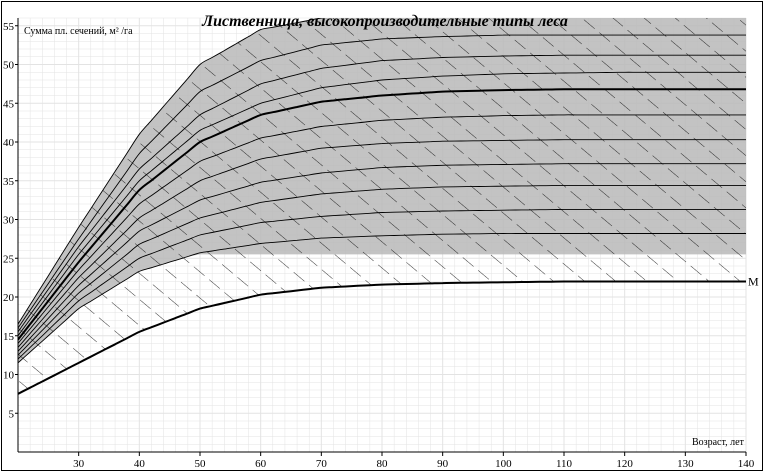 The image size is (764, 472). What do you see at coordinates (9, 66) in the screenshot?
I see `y-tick-label: 50` at bounding box center [9, 66].